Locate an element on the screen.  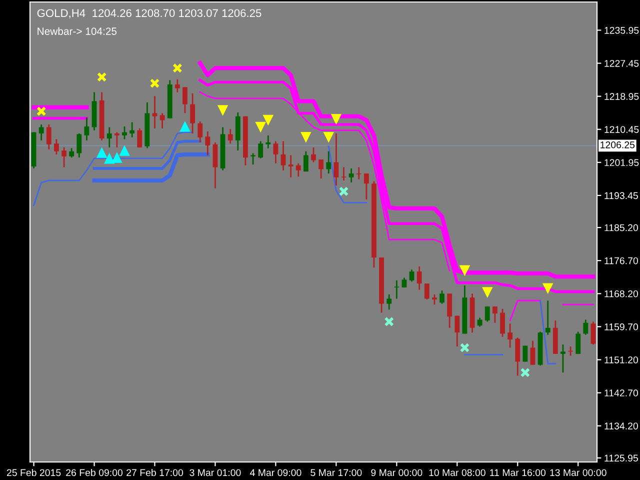
y-tick-label: 1176.70 is located at coordinates (621, 260).